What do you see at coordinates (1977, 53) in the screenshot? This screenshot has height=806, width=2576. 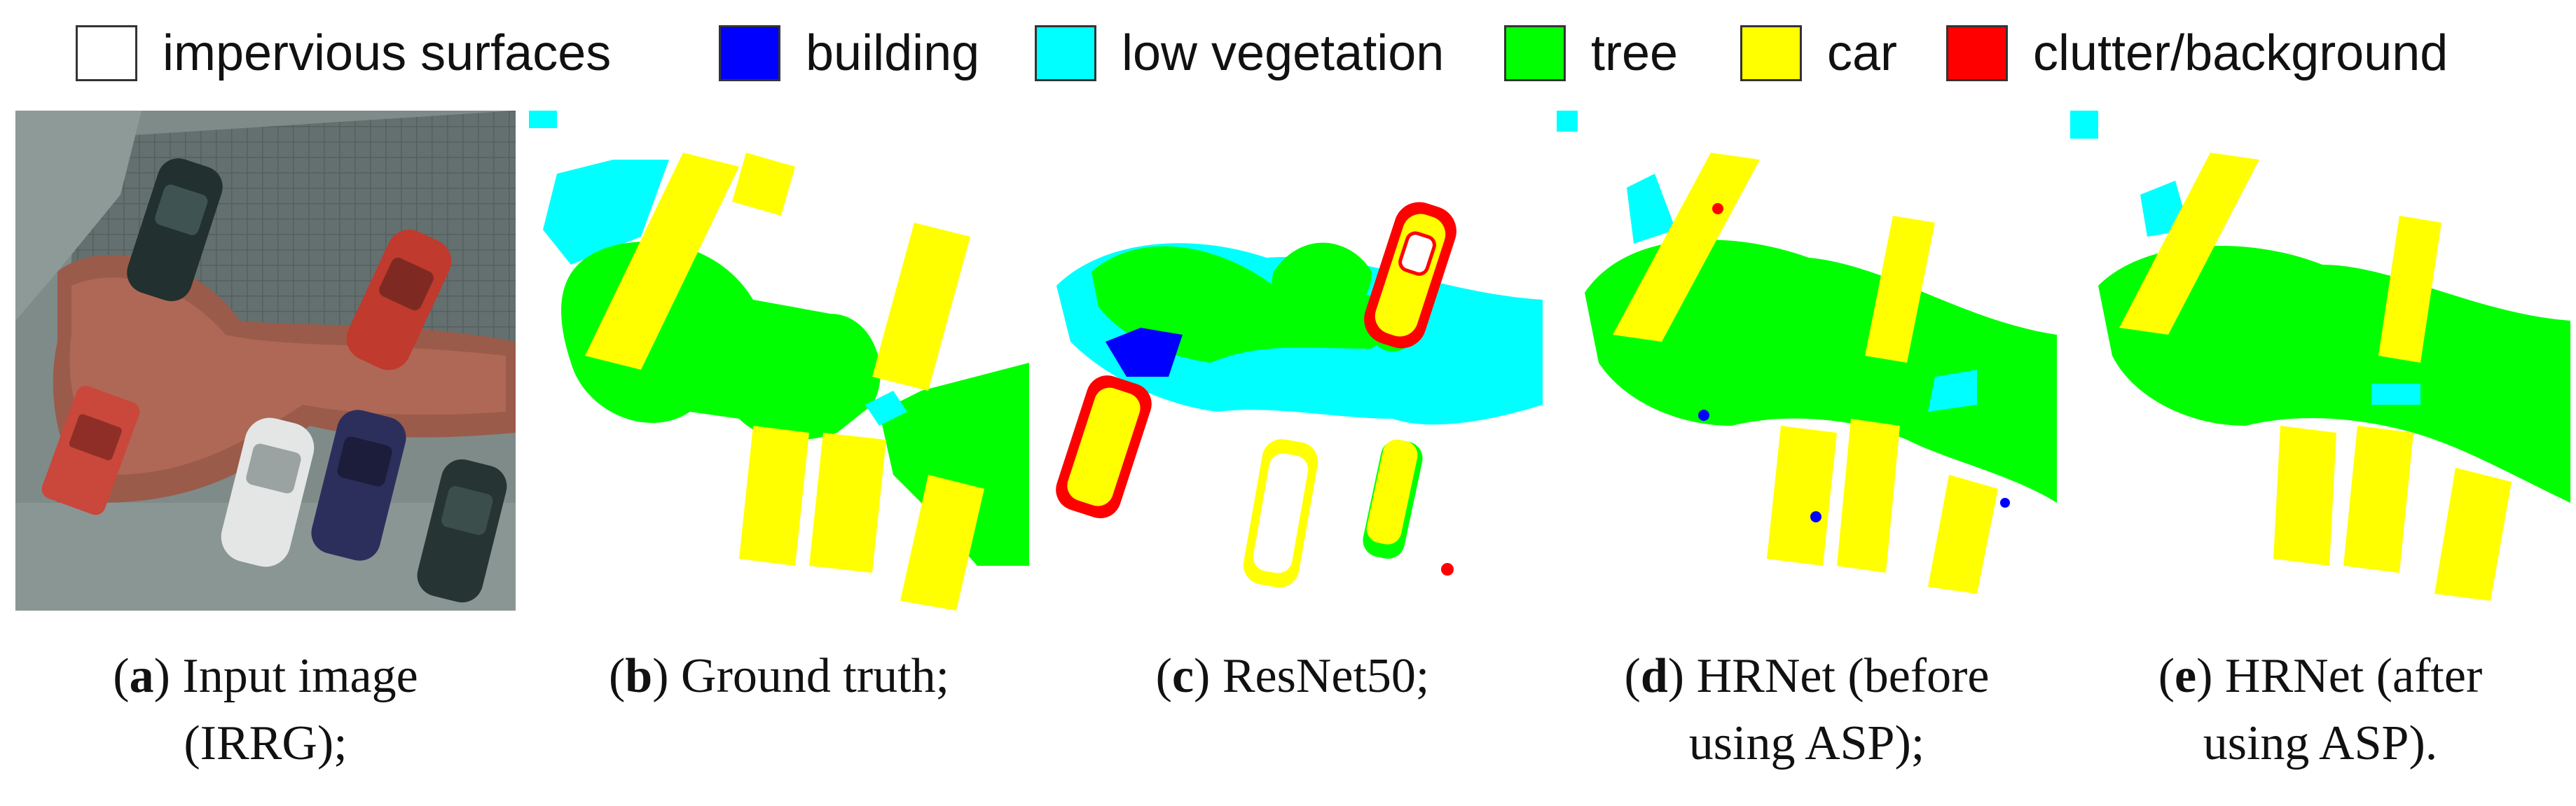 I see `legend-swatch-clutter-background` at bounding box center [1977, 53].